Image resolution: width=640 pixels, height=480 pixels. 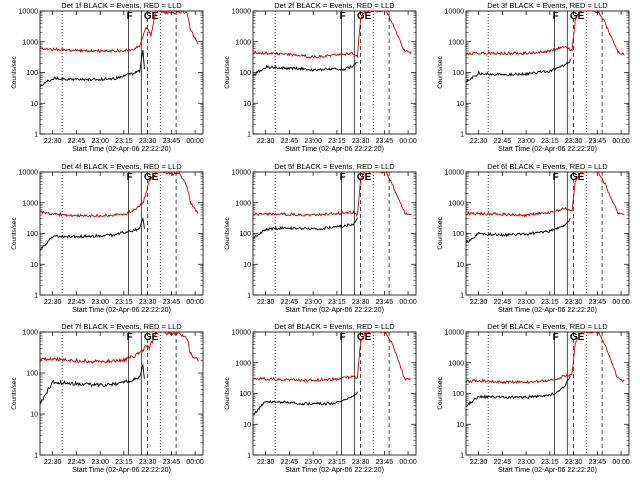 What do you see at coordinates (547, 166) in the screenshot?
I see `panel-title: Det 6f BLACK = Events, RED = LLD` at bounding box center [547, 166].